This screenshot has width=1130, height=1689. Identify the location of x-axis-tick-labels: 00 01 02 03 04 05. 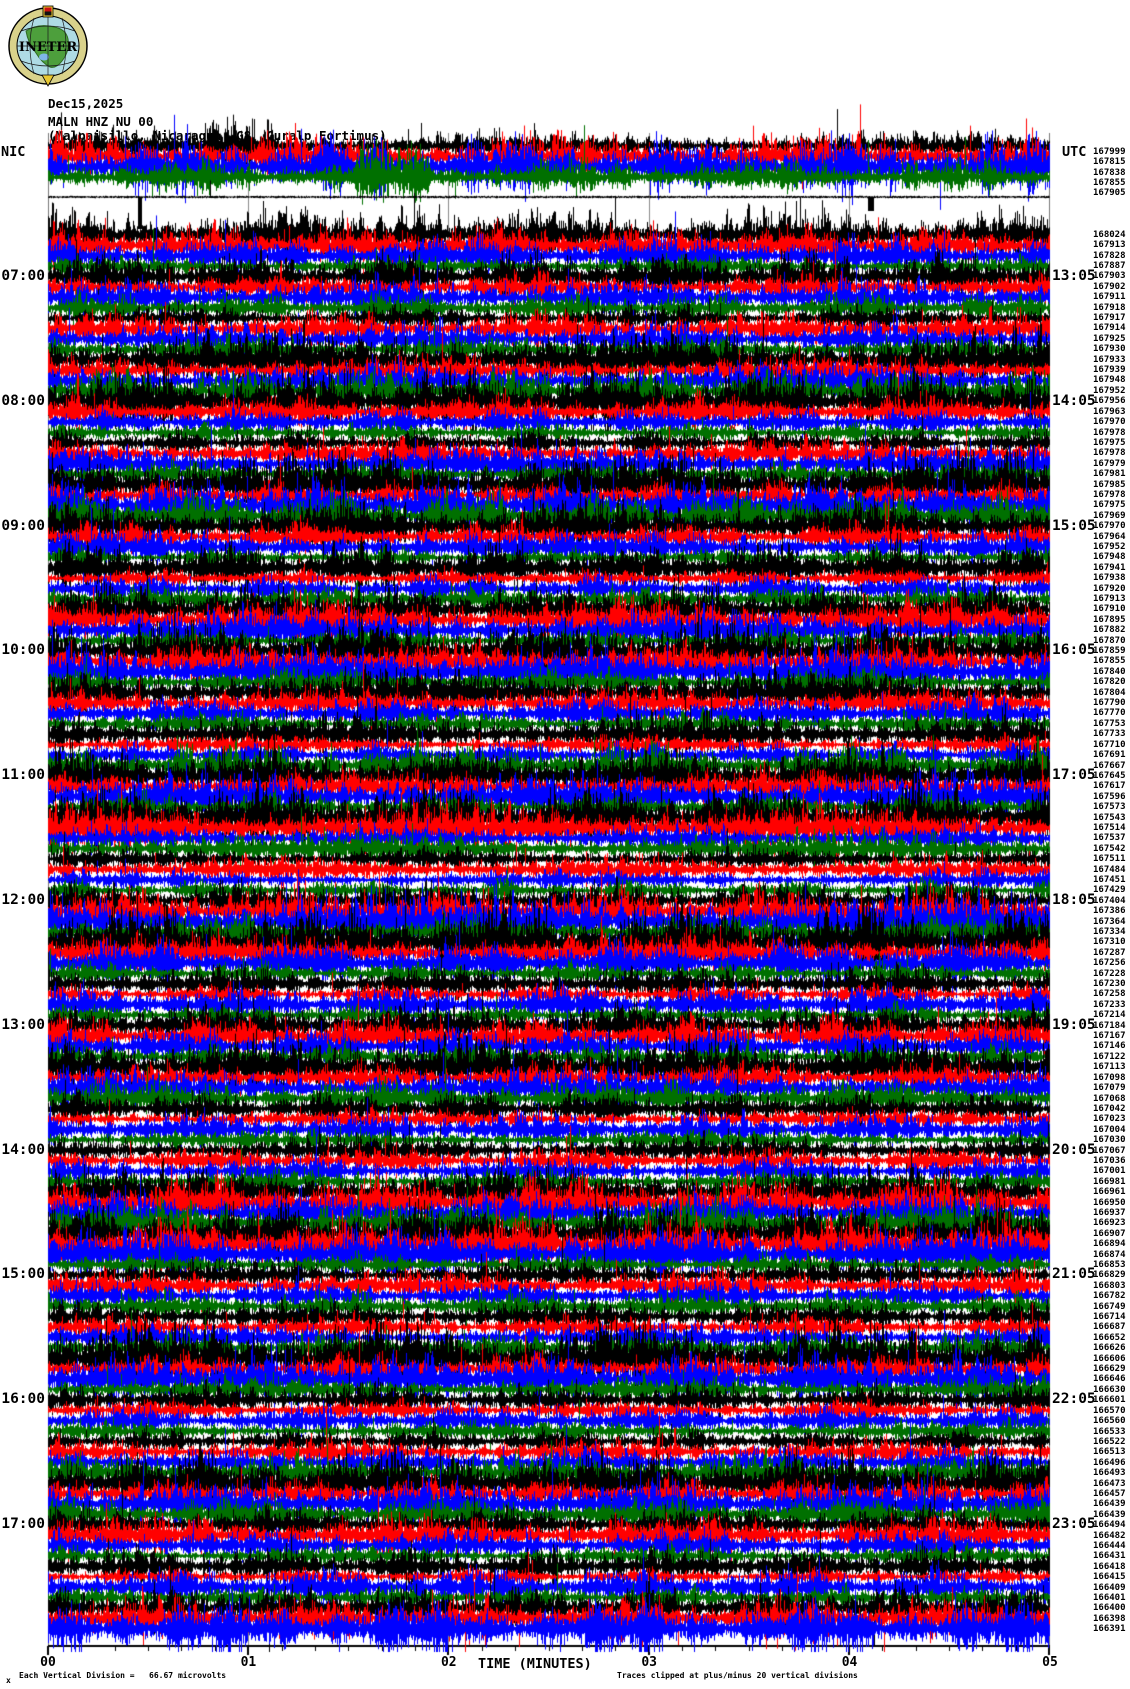
(549, 1662).